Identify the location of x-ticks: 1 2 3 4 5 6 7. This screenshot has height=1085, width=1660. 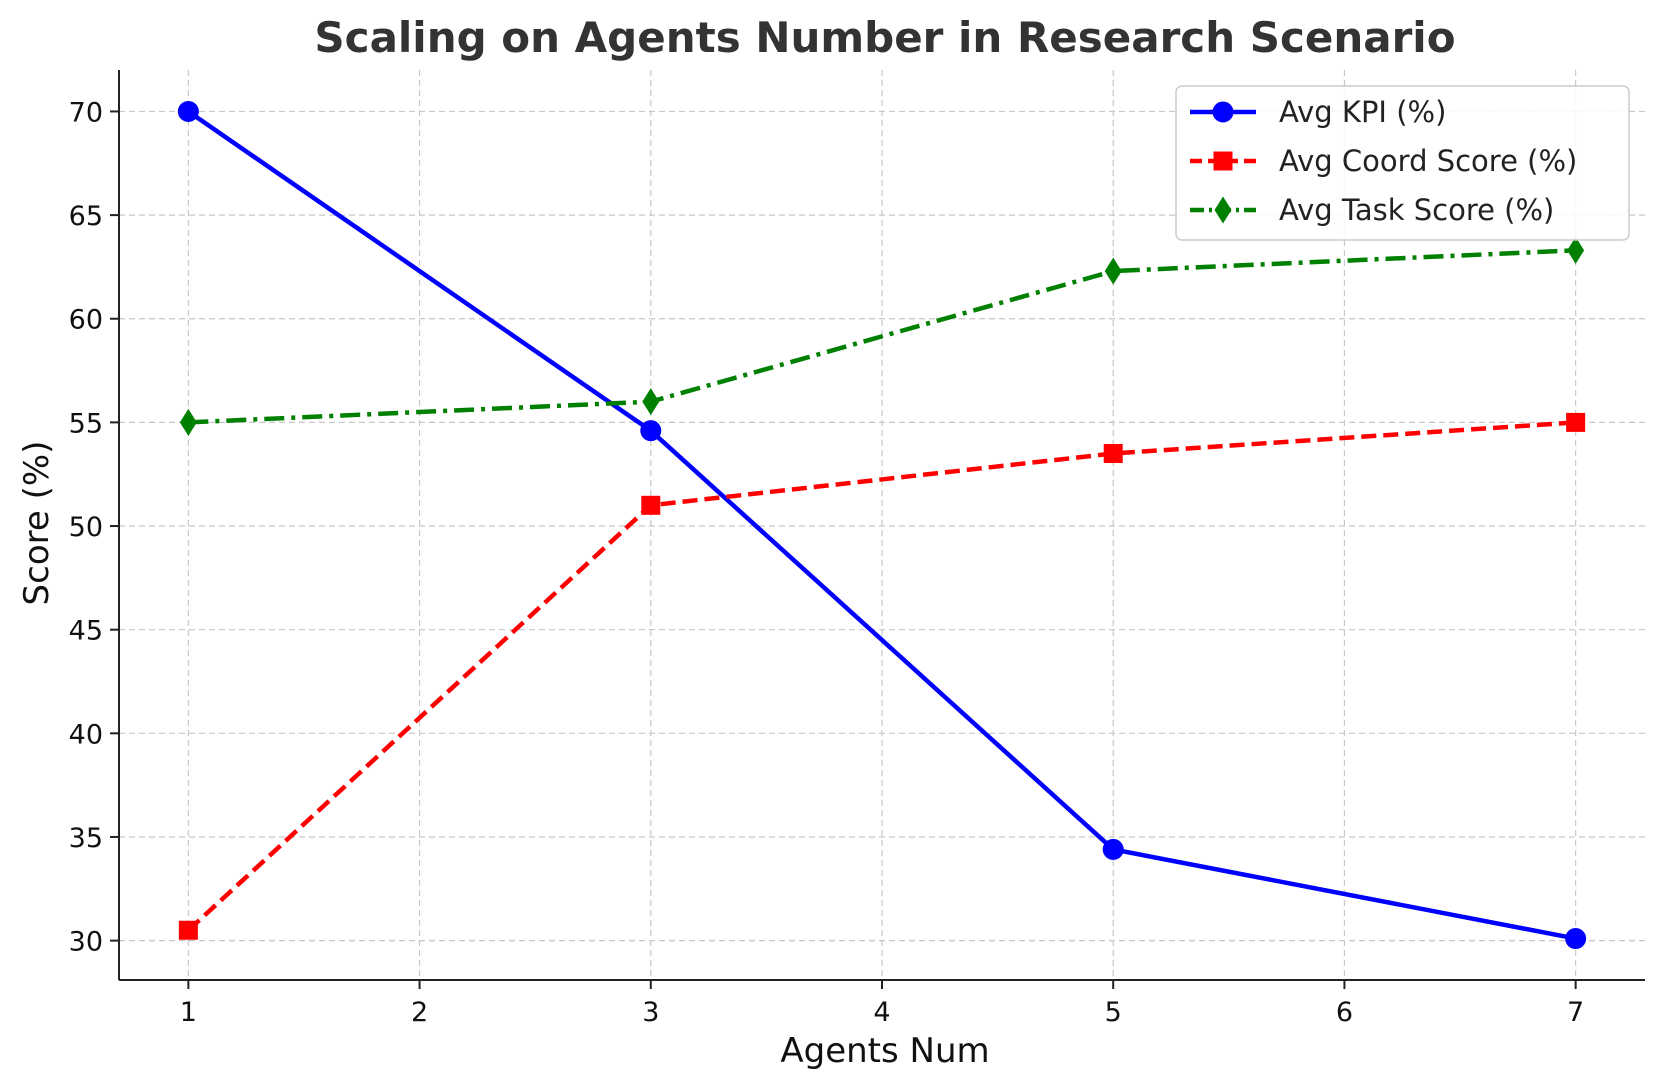
(882, 1004).